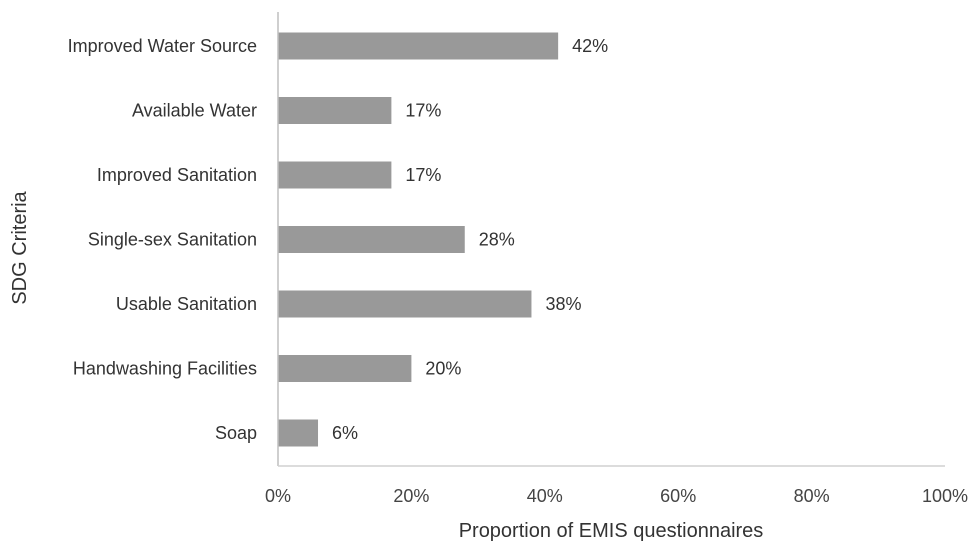  Describe the element at coordinates (186, 304) in the screenshot. I see `category-label: Usable Sanitation` at that location.